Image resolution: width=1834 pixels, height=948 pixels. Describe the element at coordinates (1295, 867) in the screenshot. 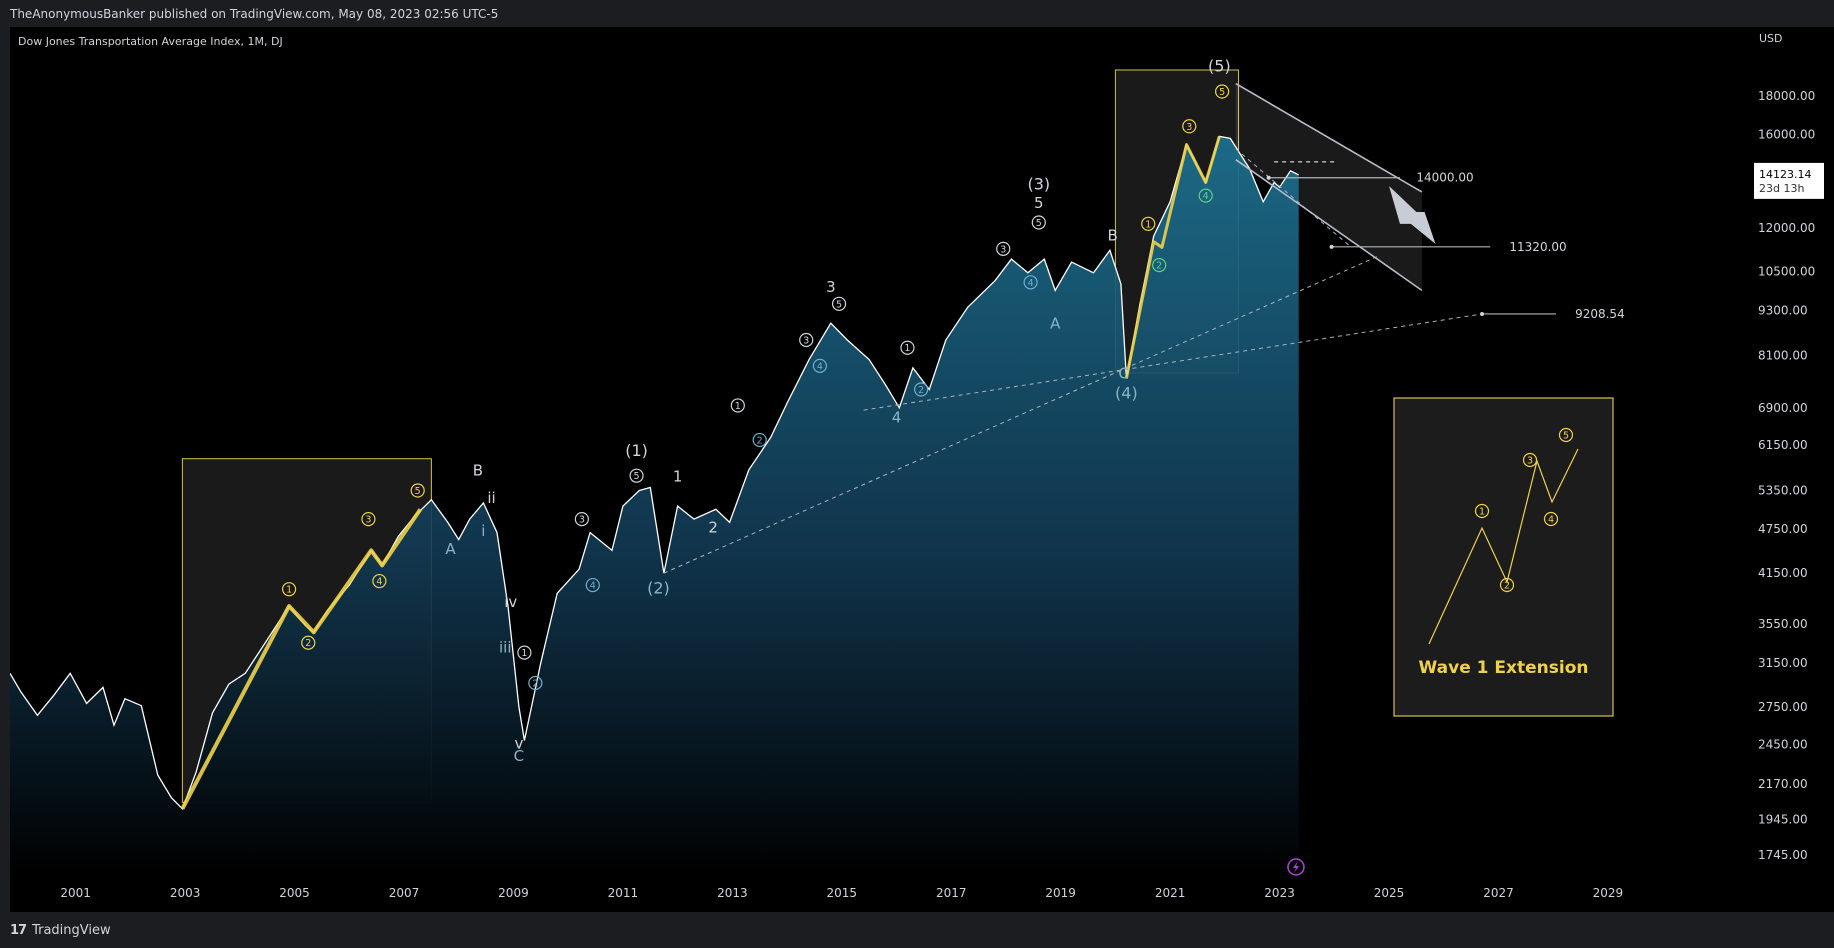

I see `lightning-icon` at that location.